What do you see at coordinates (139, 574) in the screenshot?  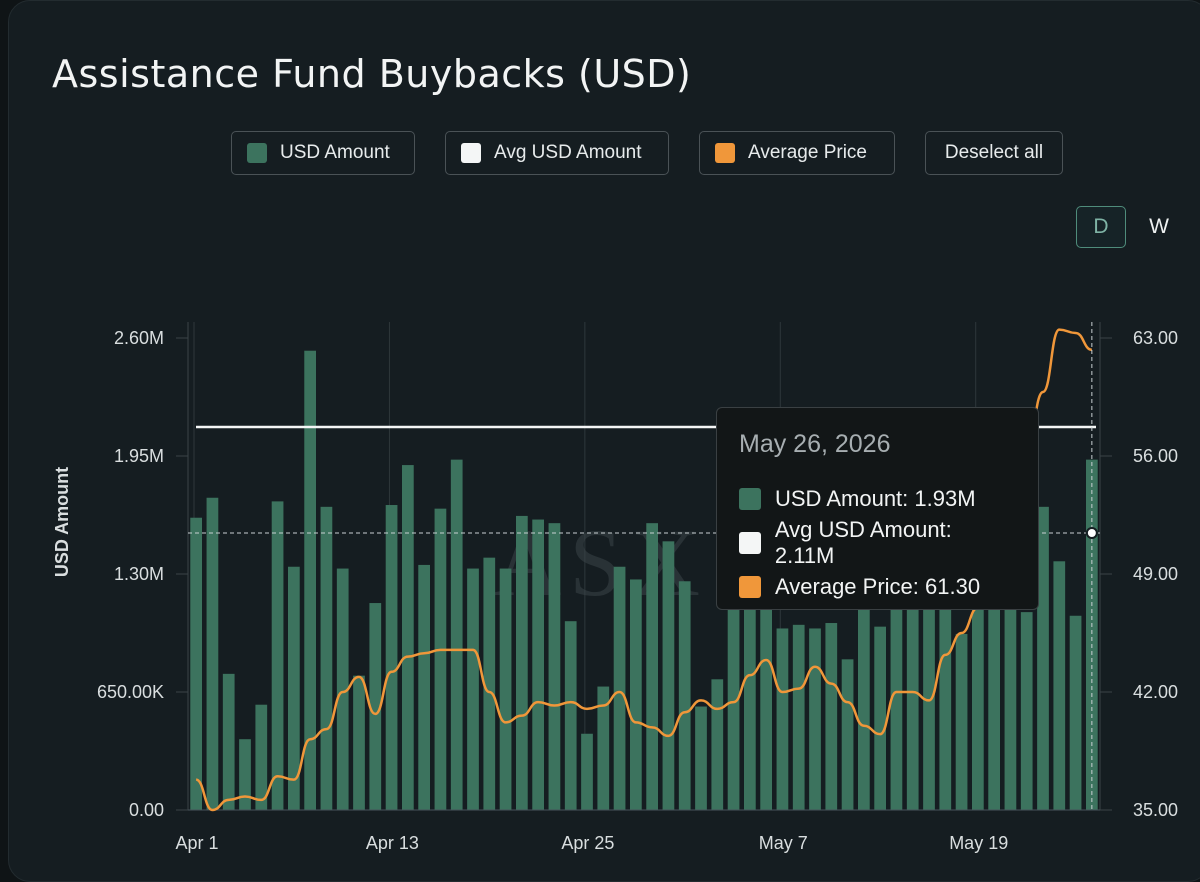 I see `y-tick-label: 1.30M` at bounding box center [139, 574].